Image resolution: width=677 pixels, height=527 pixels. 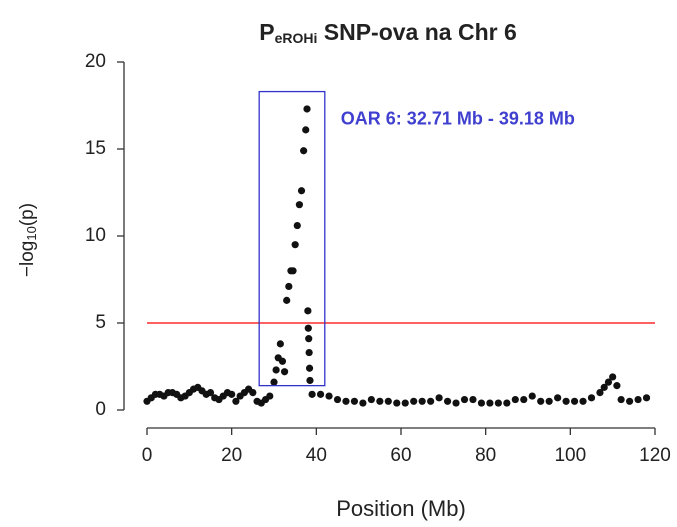 What do you see at coordinates (95, 61) in the screenshot?
I see `y-tick-label: 20` at bounding box center [95, 61].